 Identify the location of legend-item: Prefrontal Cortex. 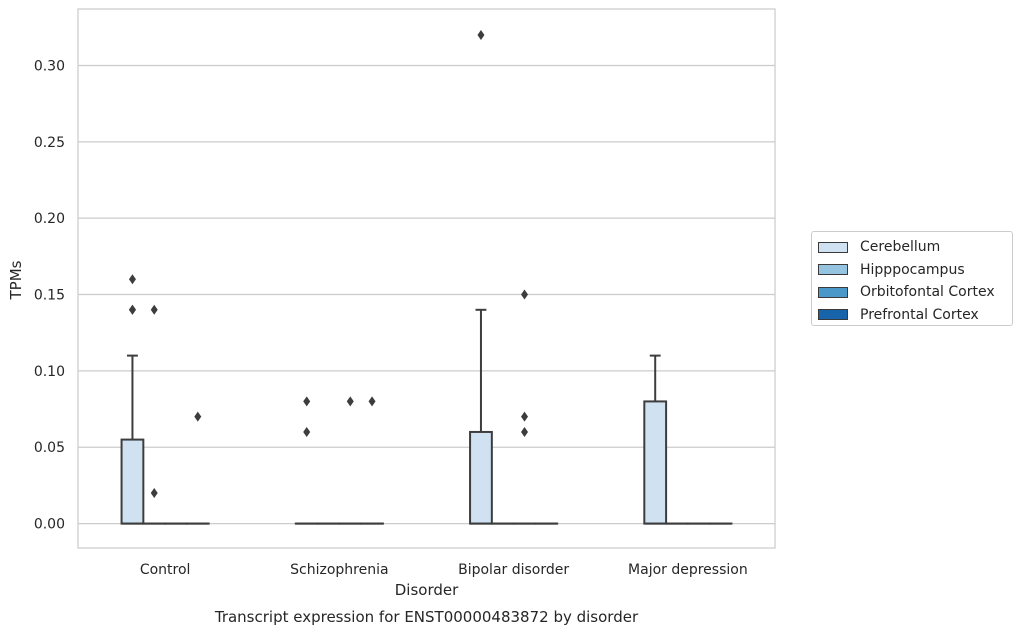
(915, 315).